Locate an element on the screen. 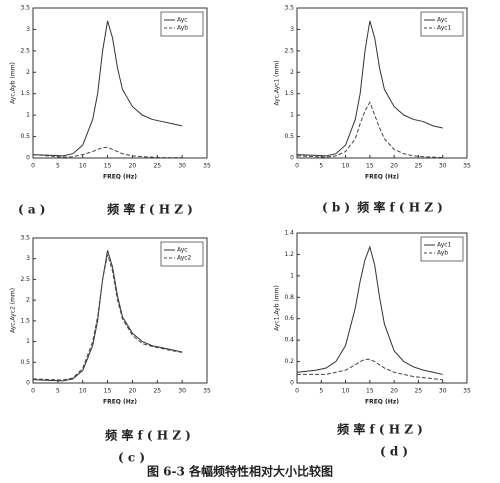 This screenshot has width=500, height=483. y-tick-label: 0.2 is located at coordinates (289, 361).